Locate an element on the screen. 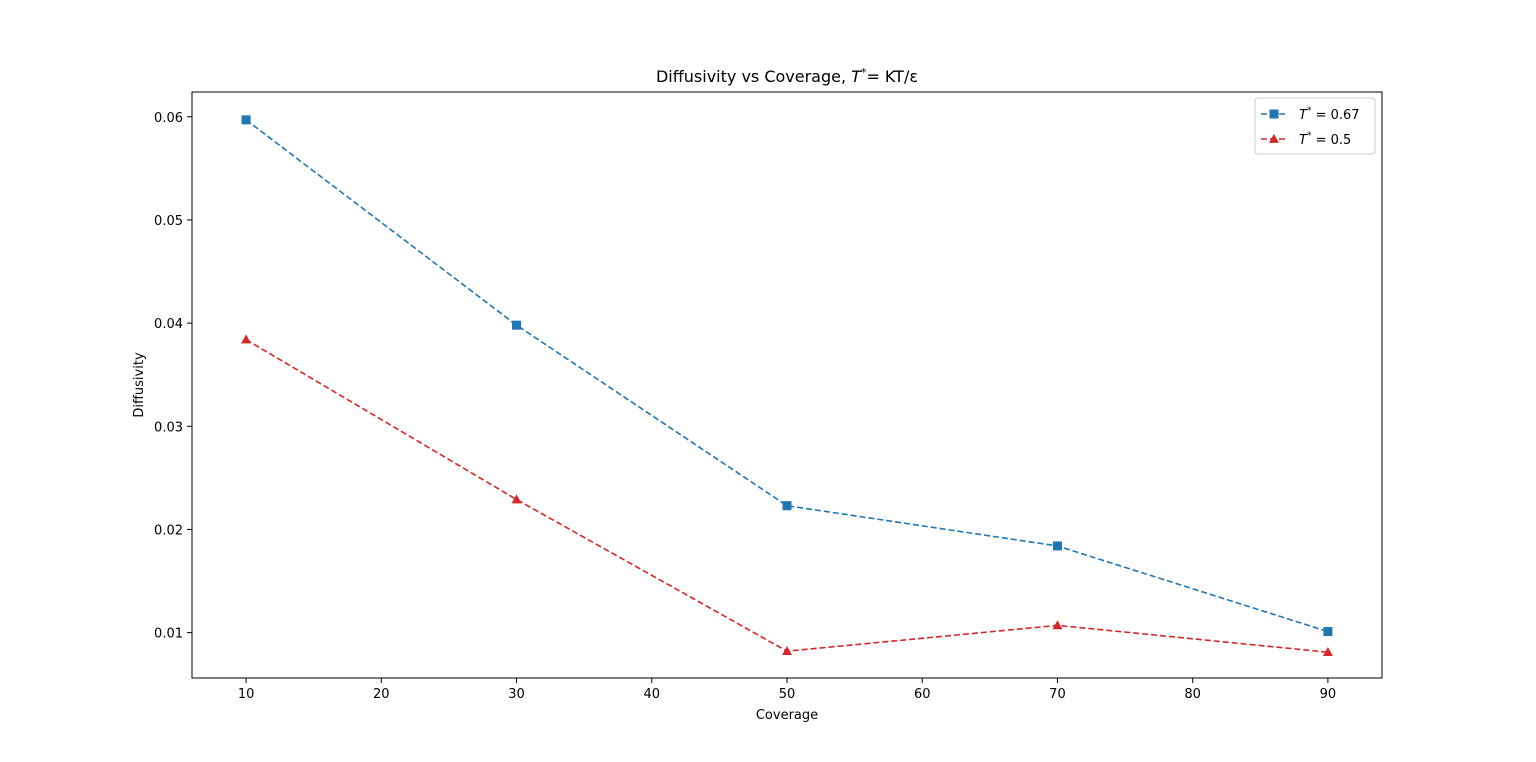 The height and width of the screenshot is (762, 1536). y-tick-label: 0.01 is located at coordinates (168, 634).